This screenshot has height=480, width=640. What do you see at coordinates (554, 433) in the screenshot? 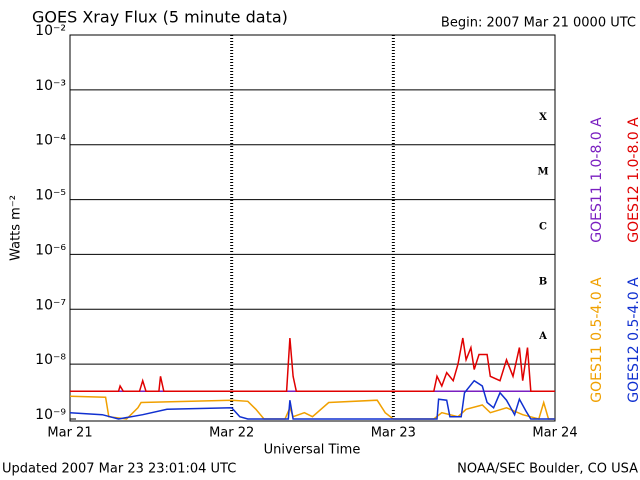
I see `x-tick-label: Mar 24` at bounding box center [554, 433].